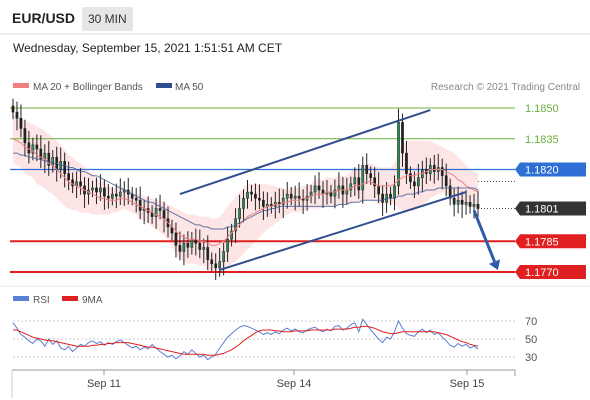  What do you see at coordinates (88, 87) in the screenshot?
I see `ma20-legend-label: MA 20 + Bollinger Bands` at bounding box center [88, 87].